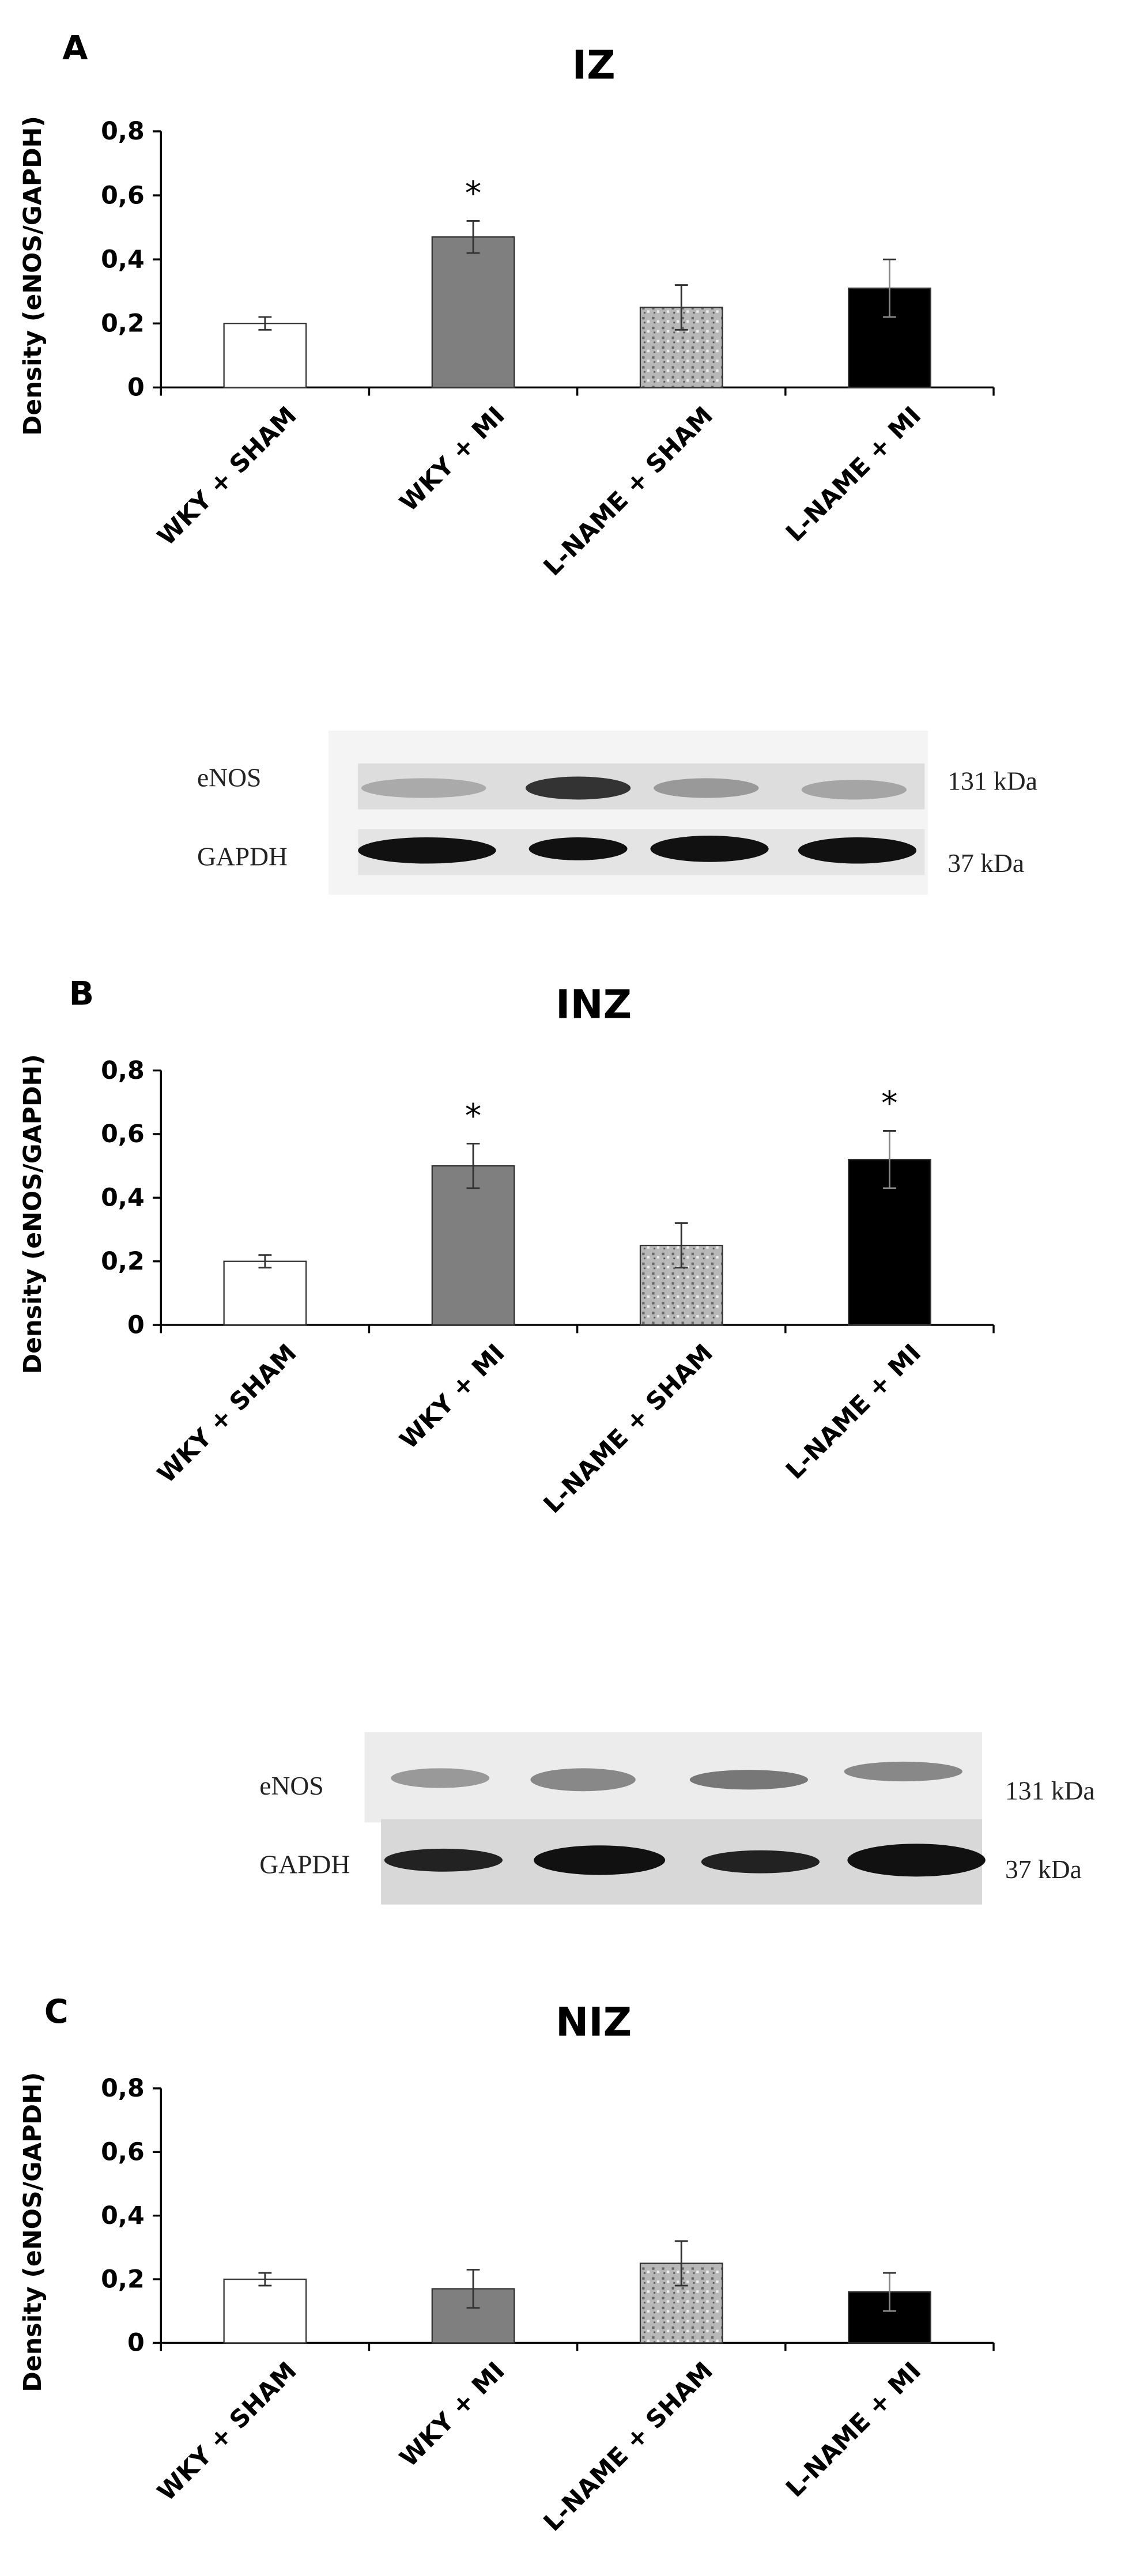  I want to click on chart-title: IZ, so click(594, 66).